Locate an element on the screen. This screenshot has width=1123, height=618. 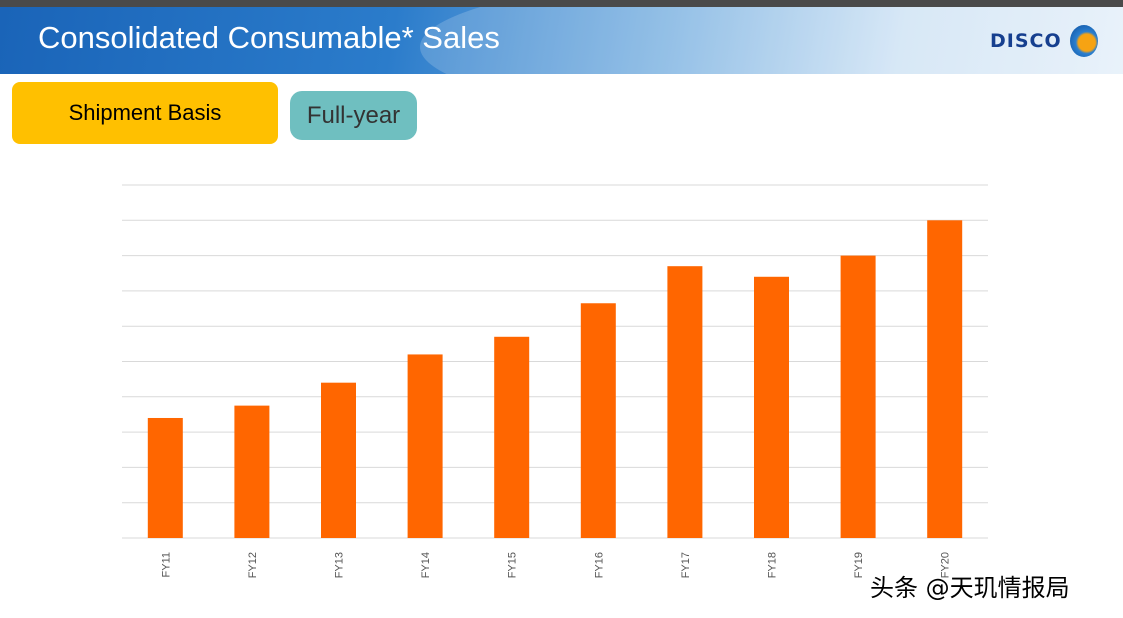
x-tick-label: FY11 is located at coordinates (166, 564).